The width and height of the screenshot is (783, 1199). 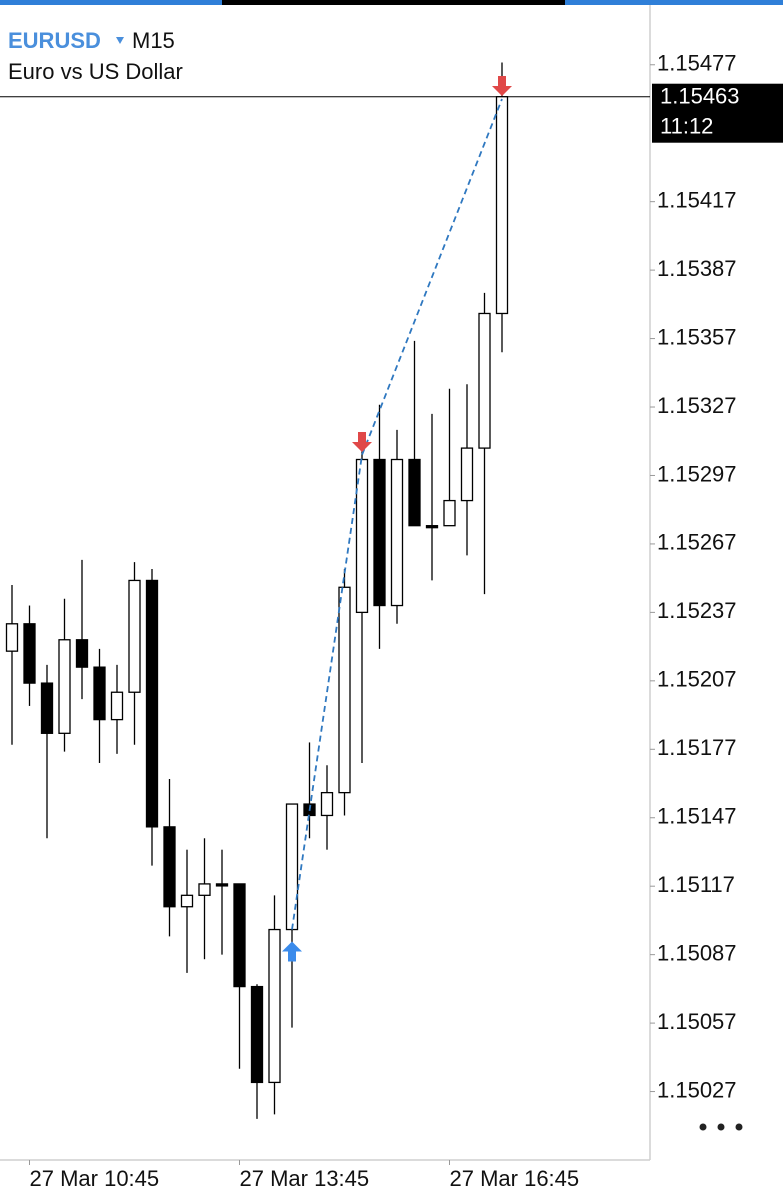 I want to click on y-tick-label: 1.15117, so click(x=696, y=884).